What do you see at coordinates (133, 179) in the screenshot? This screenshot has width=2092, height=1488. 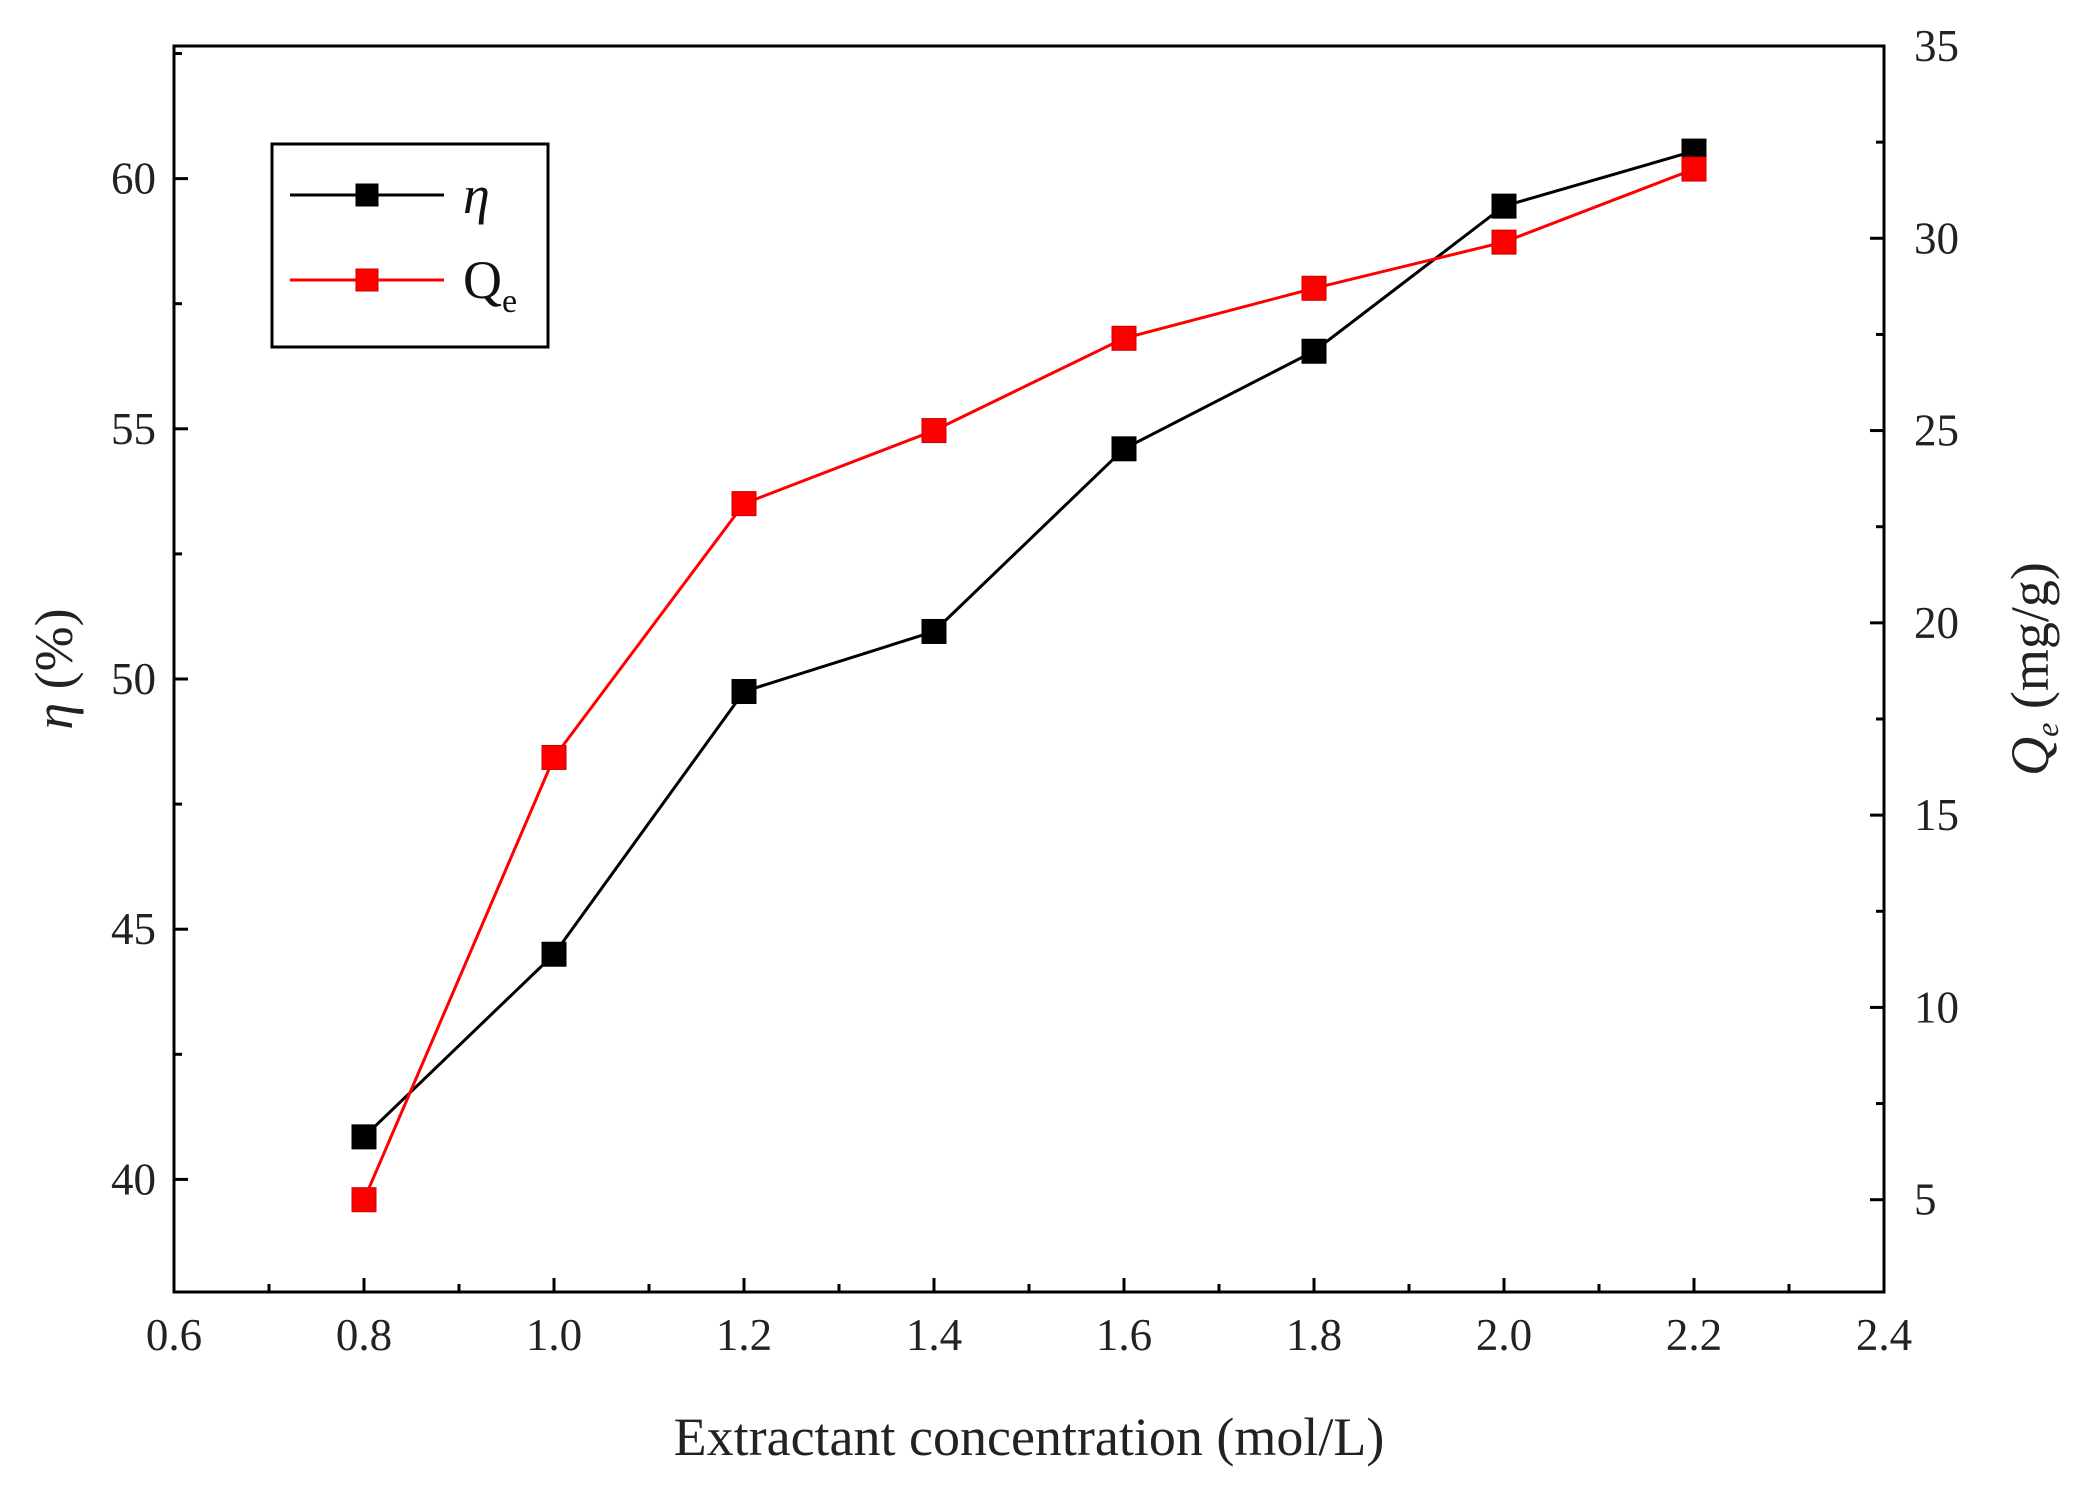 I see `left-y-tick-label: 60` at bounding box center [133, 179].